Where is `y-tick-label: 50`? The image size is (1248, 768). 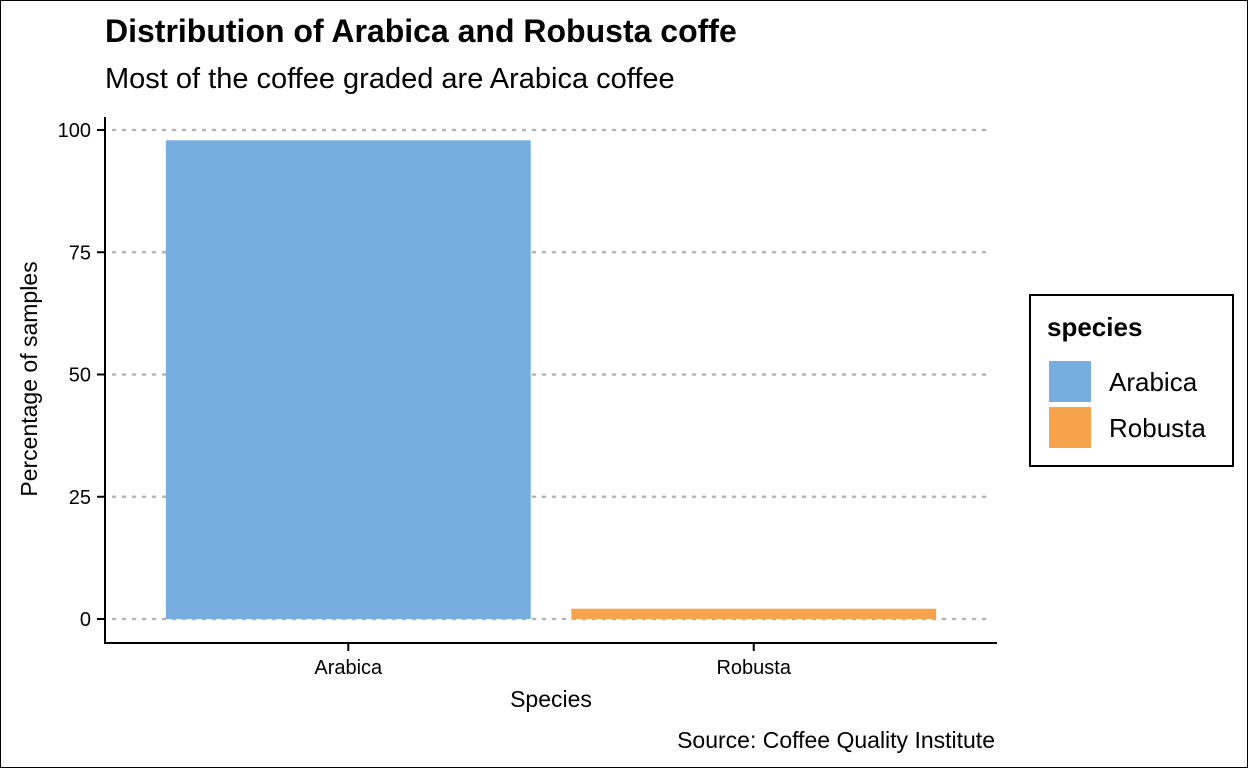
y-tick-label: 50 is located at coordinates (80, 376).